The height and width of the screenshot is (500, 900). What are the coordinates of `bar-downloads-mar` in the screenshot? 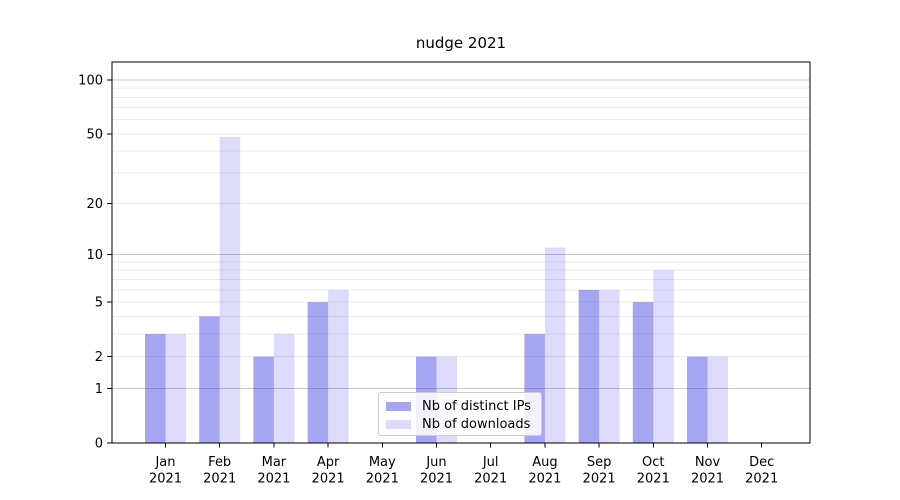 It's located at (284, 388).